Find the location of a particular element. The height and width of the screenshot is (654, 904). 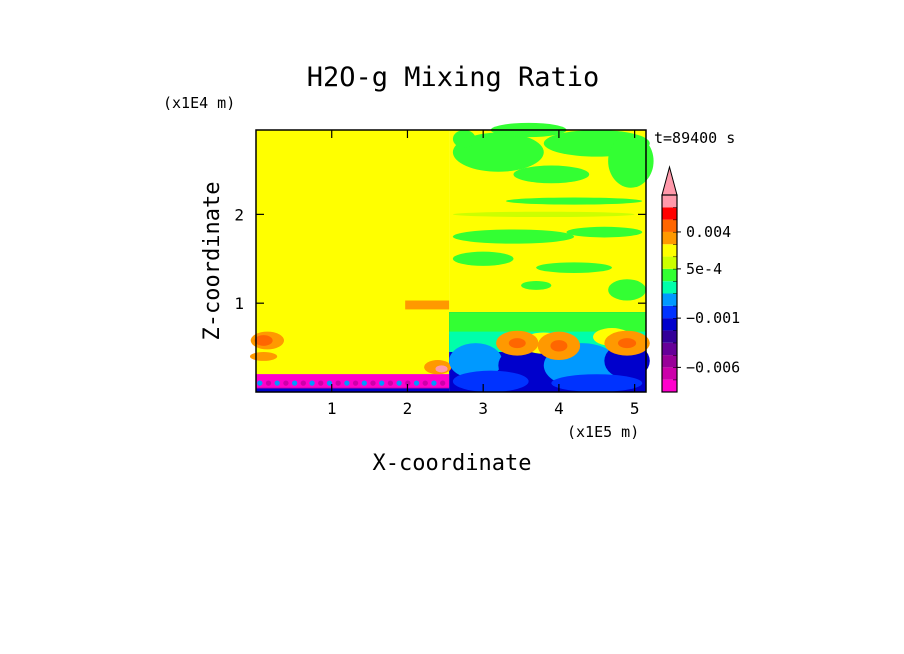

colorbar-label: −0.001 is located at coordinates (713, 318).